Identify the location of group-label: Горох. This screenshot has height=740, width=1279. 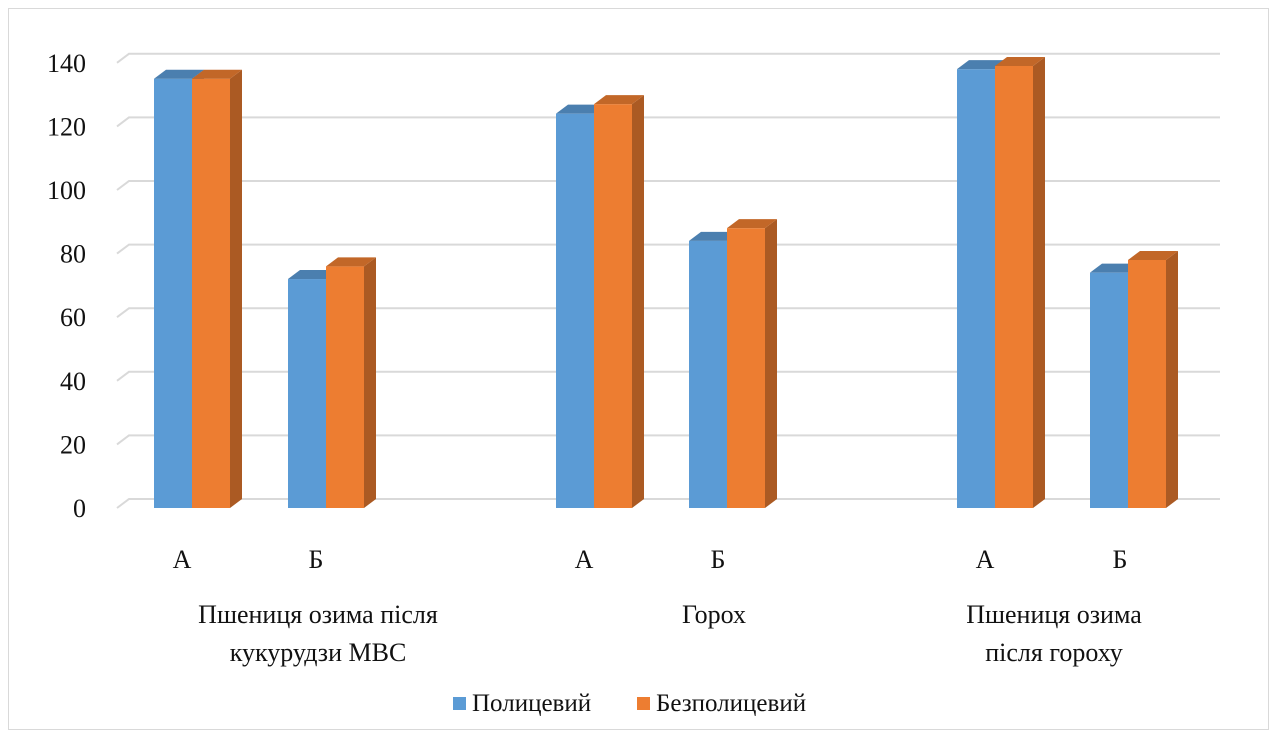
(714, 614).